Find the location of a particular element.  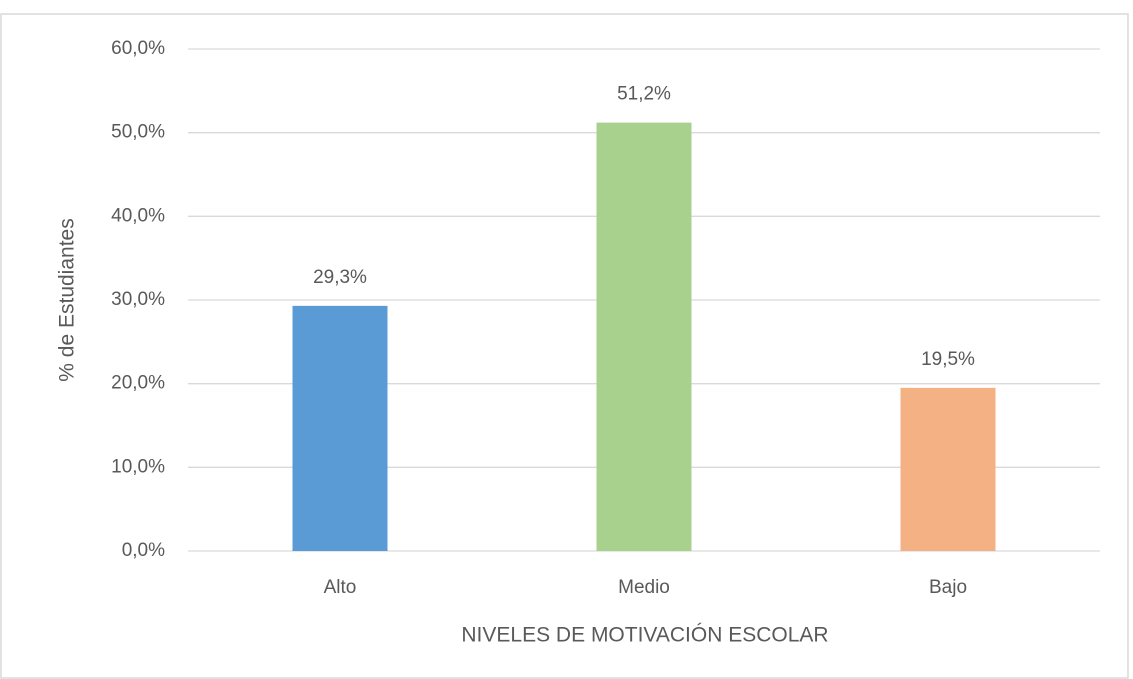

y-axis-title: % de Estudiantes is located at coordinates (67, 299).